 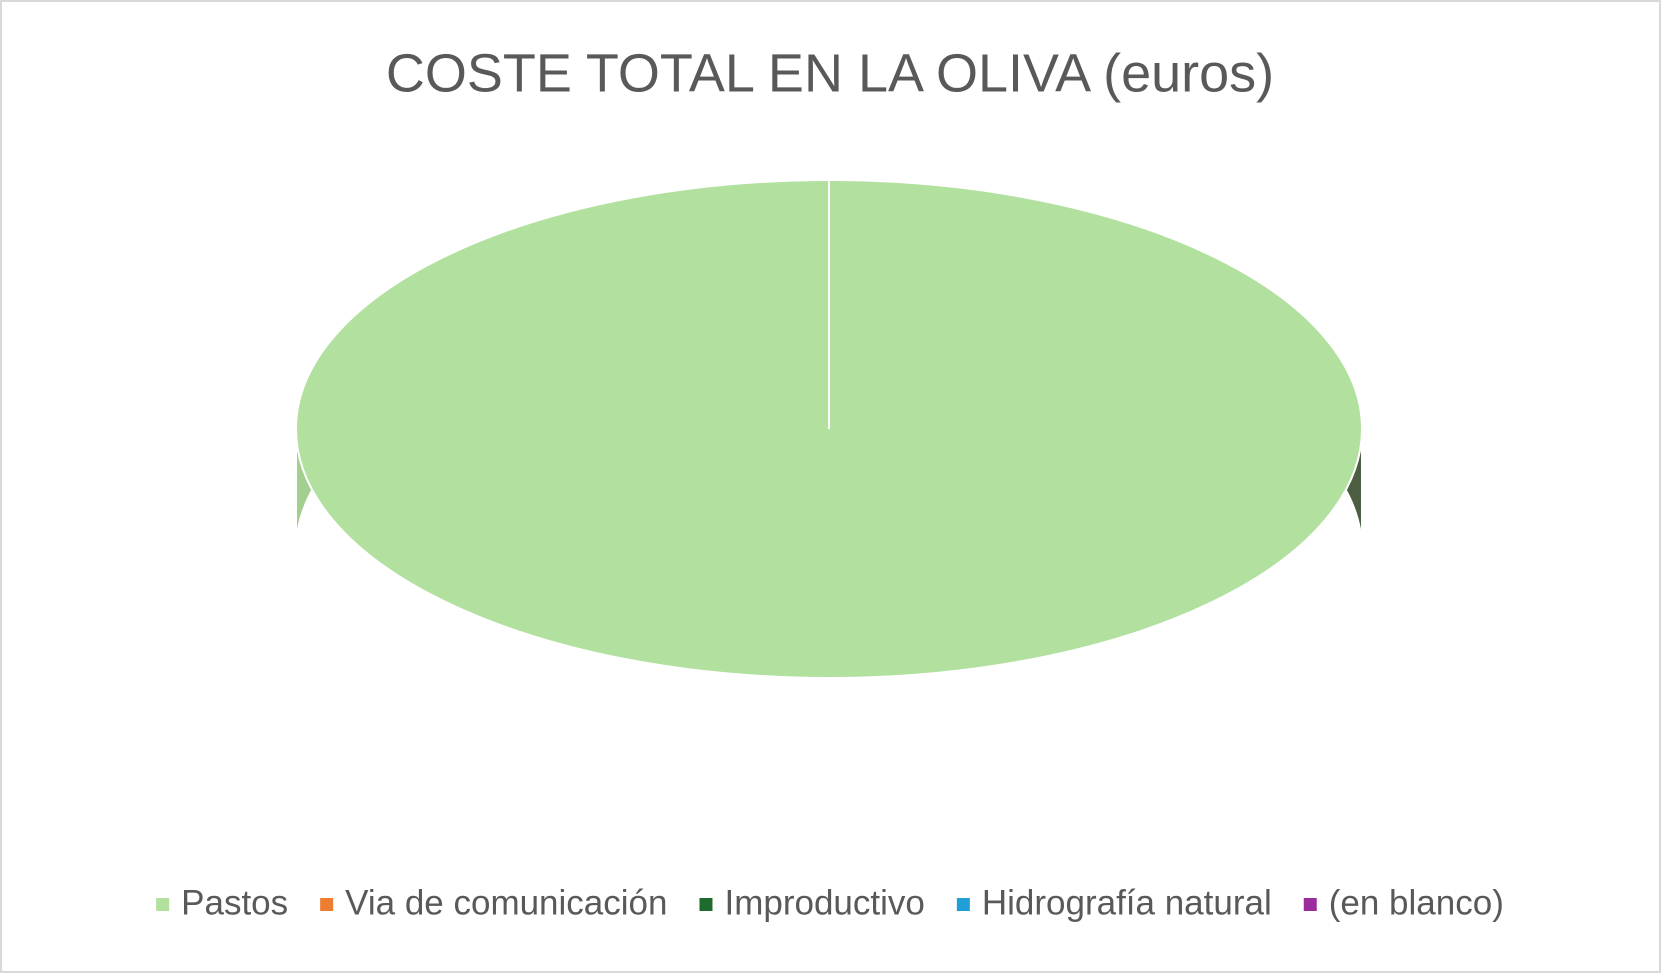 What do you see at coordinates (506, 902) in the screenshot?
I see `legend-label: Via de comunicación` at bounding box center [506, 902].